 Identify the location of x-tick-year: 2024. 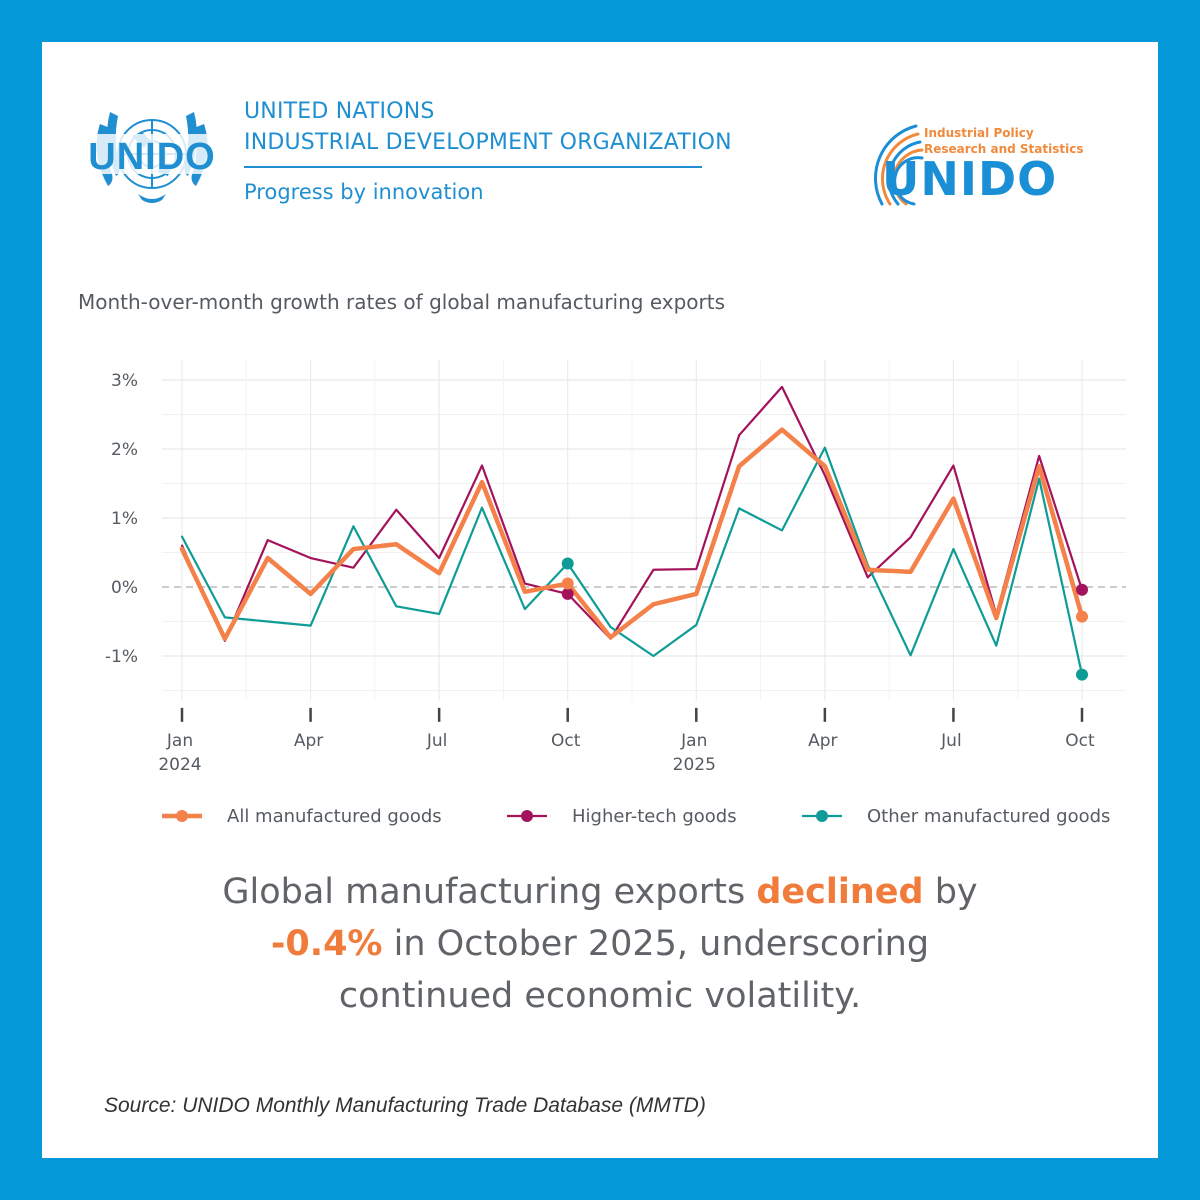
(179, 765).